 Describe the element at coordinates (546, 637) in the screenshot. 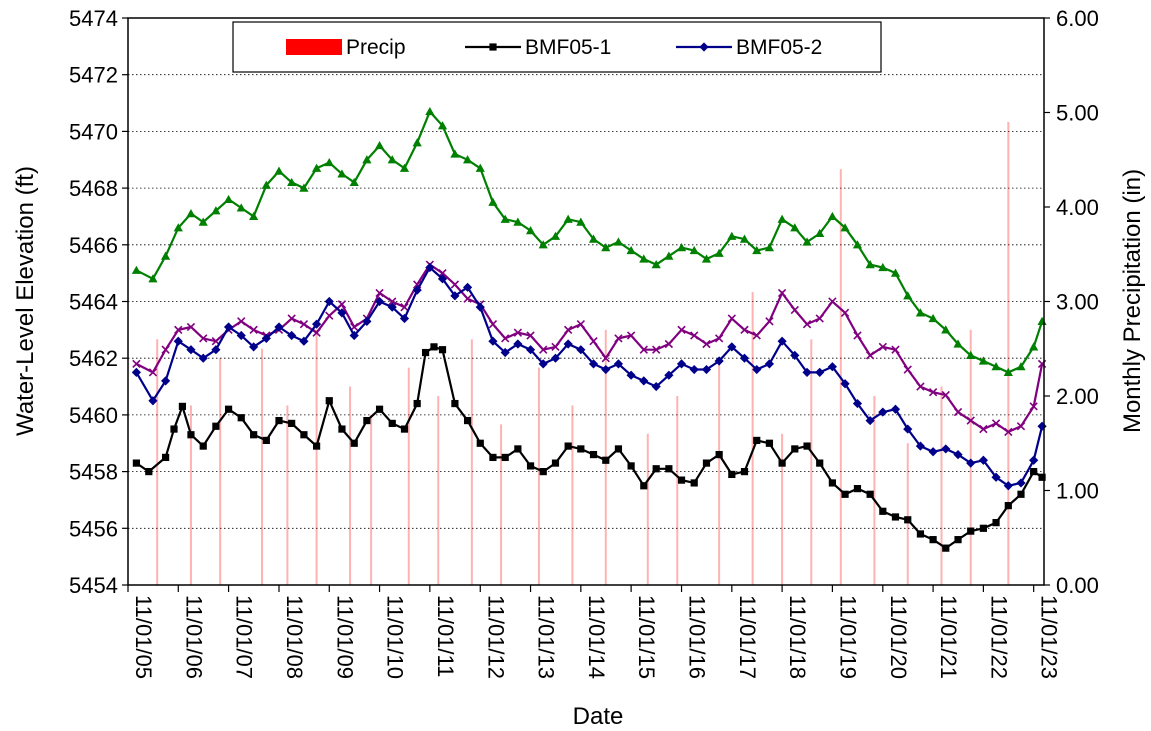

I see `x-tick-label: 11/01/13` at that location.